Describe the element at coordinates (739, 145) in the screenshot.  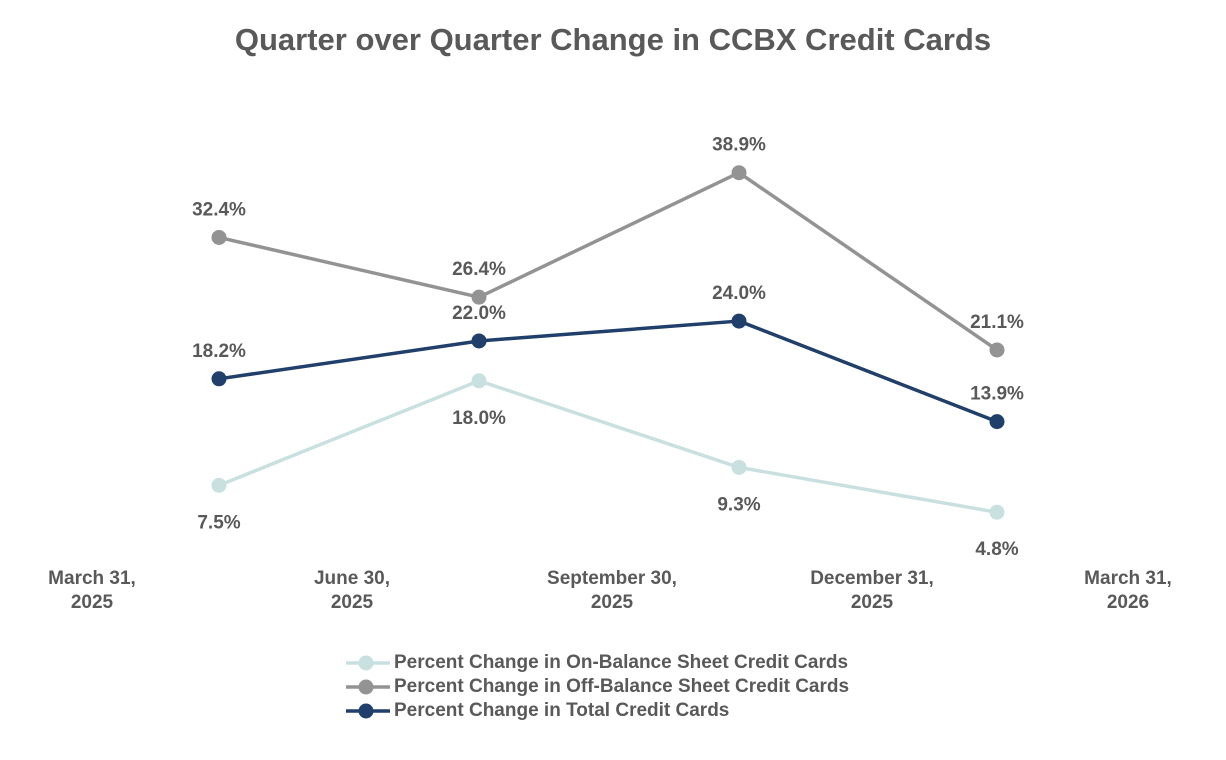
I see `data-label: 38.9%` at that location.